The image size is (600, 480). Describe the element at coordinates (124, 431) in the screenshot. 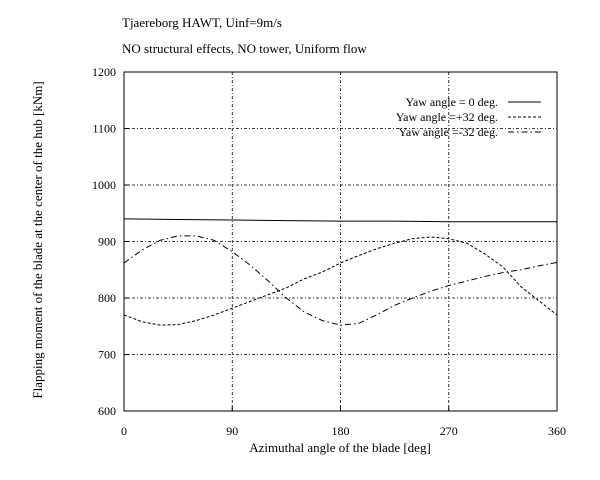

I see `x-tick-label: 0` at that location.